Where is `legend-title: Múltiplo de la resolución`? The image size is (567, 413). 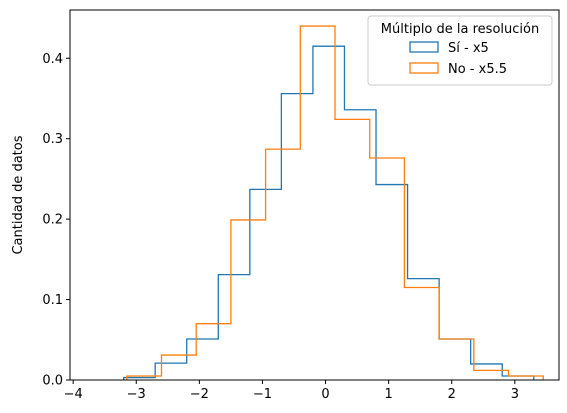 legend-title: Múltiplo de la resolución is located at coordinates (460, 29).